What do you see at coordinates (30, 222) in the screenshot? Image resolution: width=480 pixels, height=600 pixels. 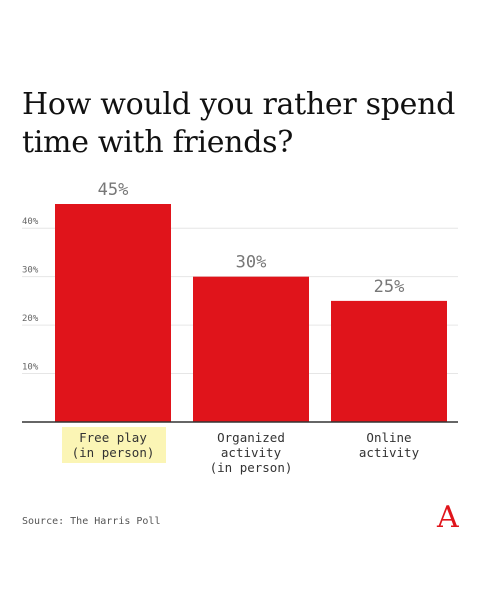 I see `y-tick-label: 40%` at bounding box center [30, 222].